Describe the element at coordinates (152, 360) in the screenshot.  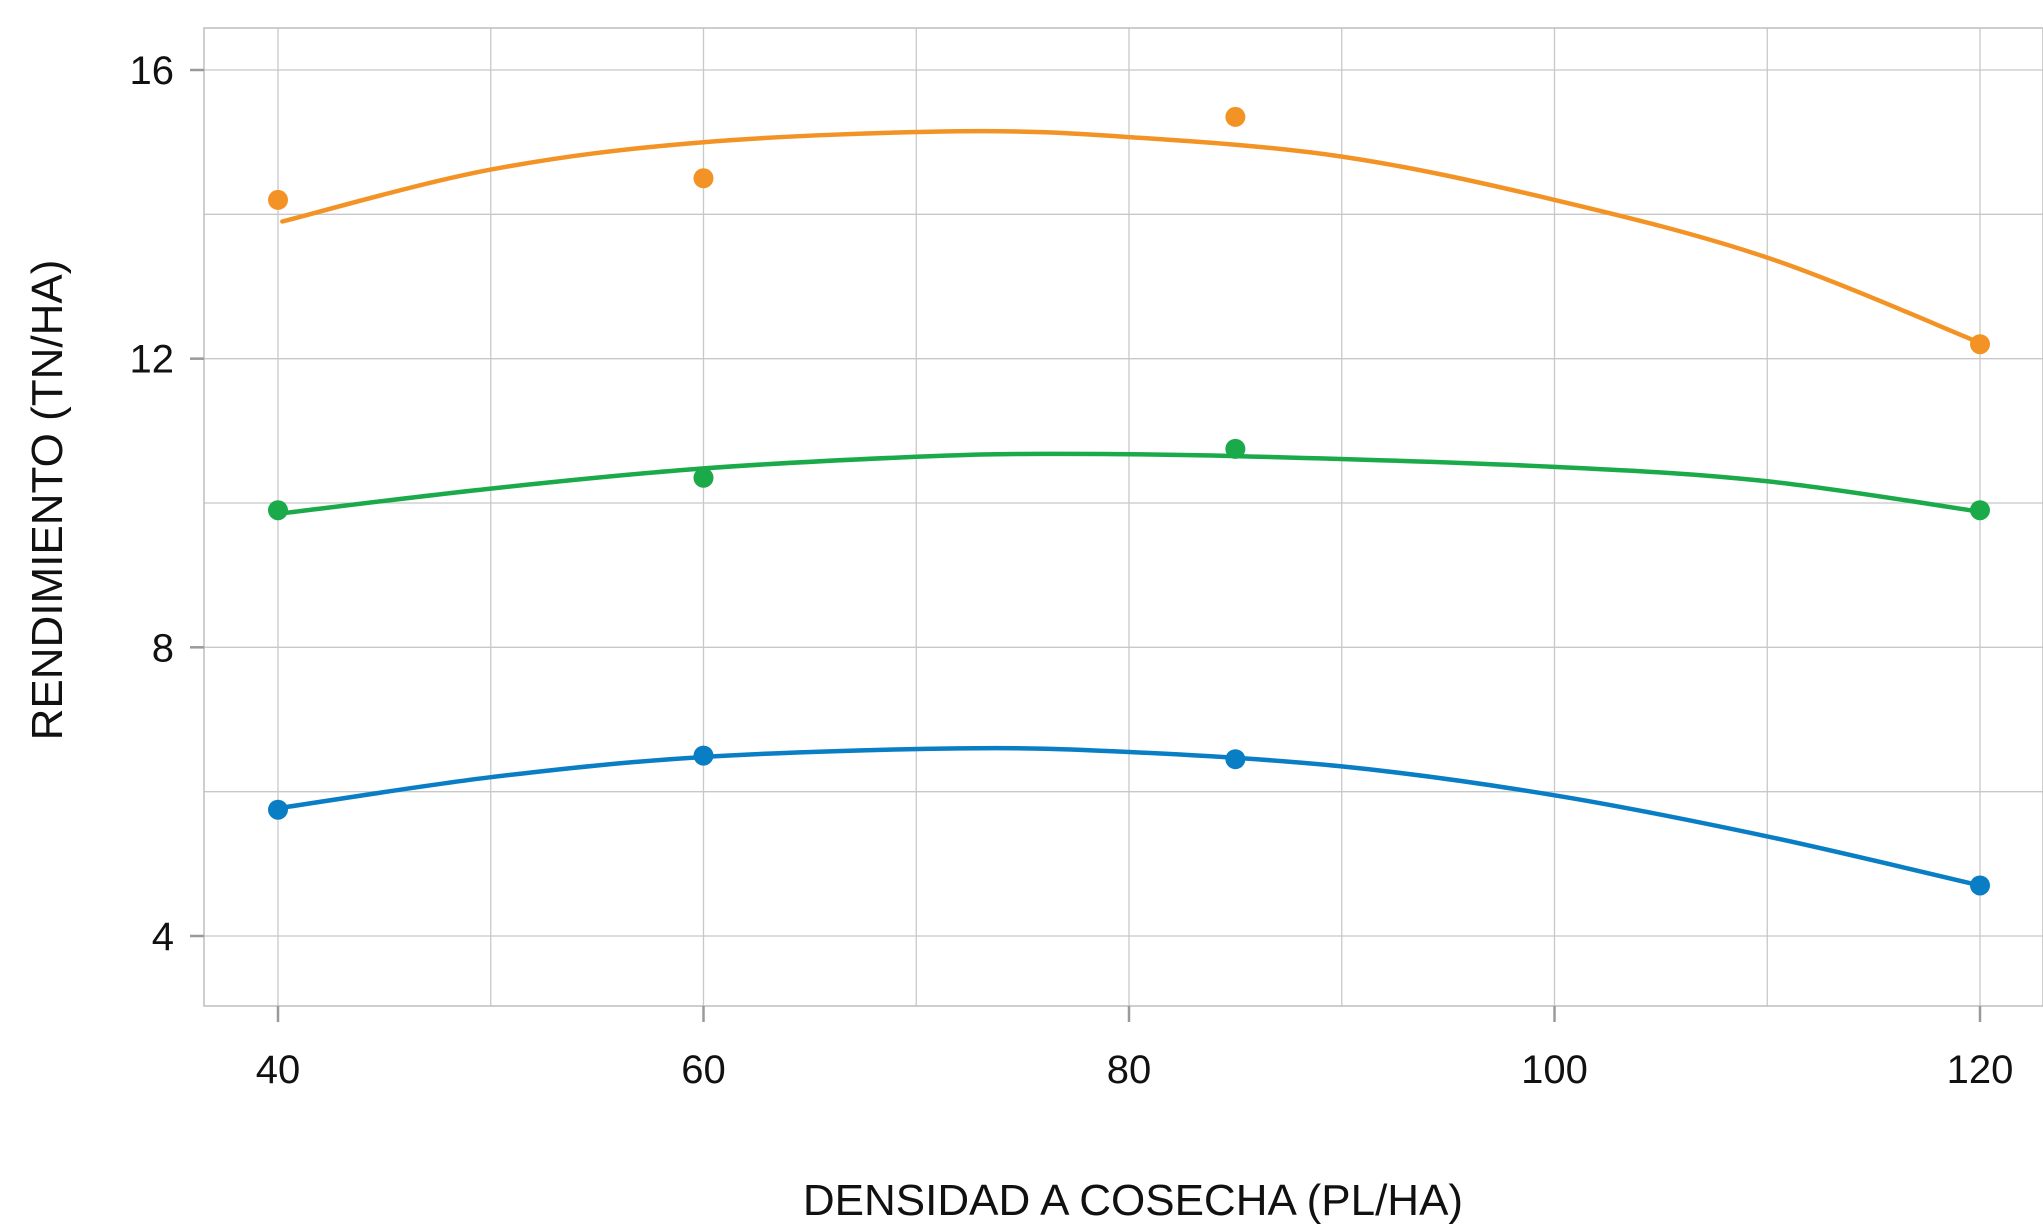
I see `y-tick-label: 12` at that location.